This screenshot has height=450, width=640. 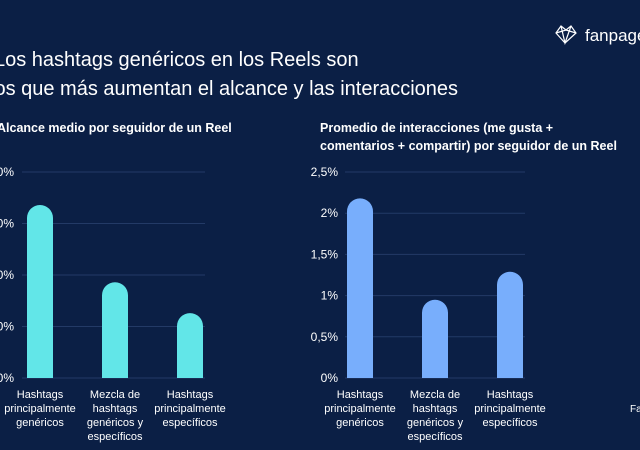 I want to click on logo-icon, so click(x=566, y=35).